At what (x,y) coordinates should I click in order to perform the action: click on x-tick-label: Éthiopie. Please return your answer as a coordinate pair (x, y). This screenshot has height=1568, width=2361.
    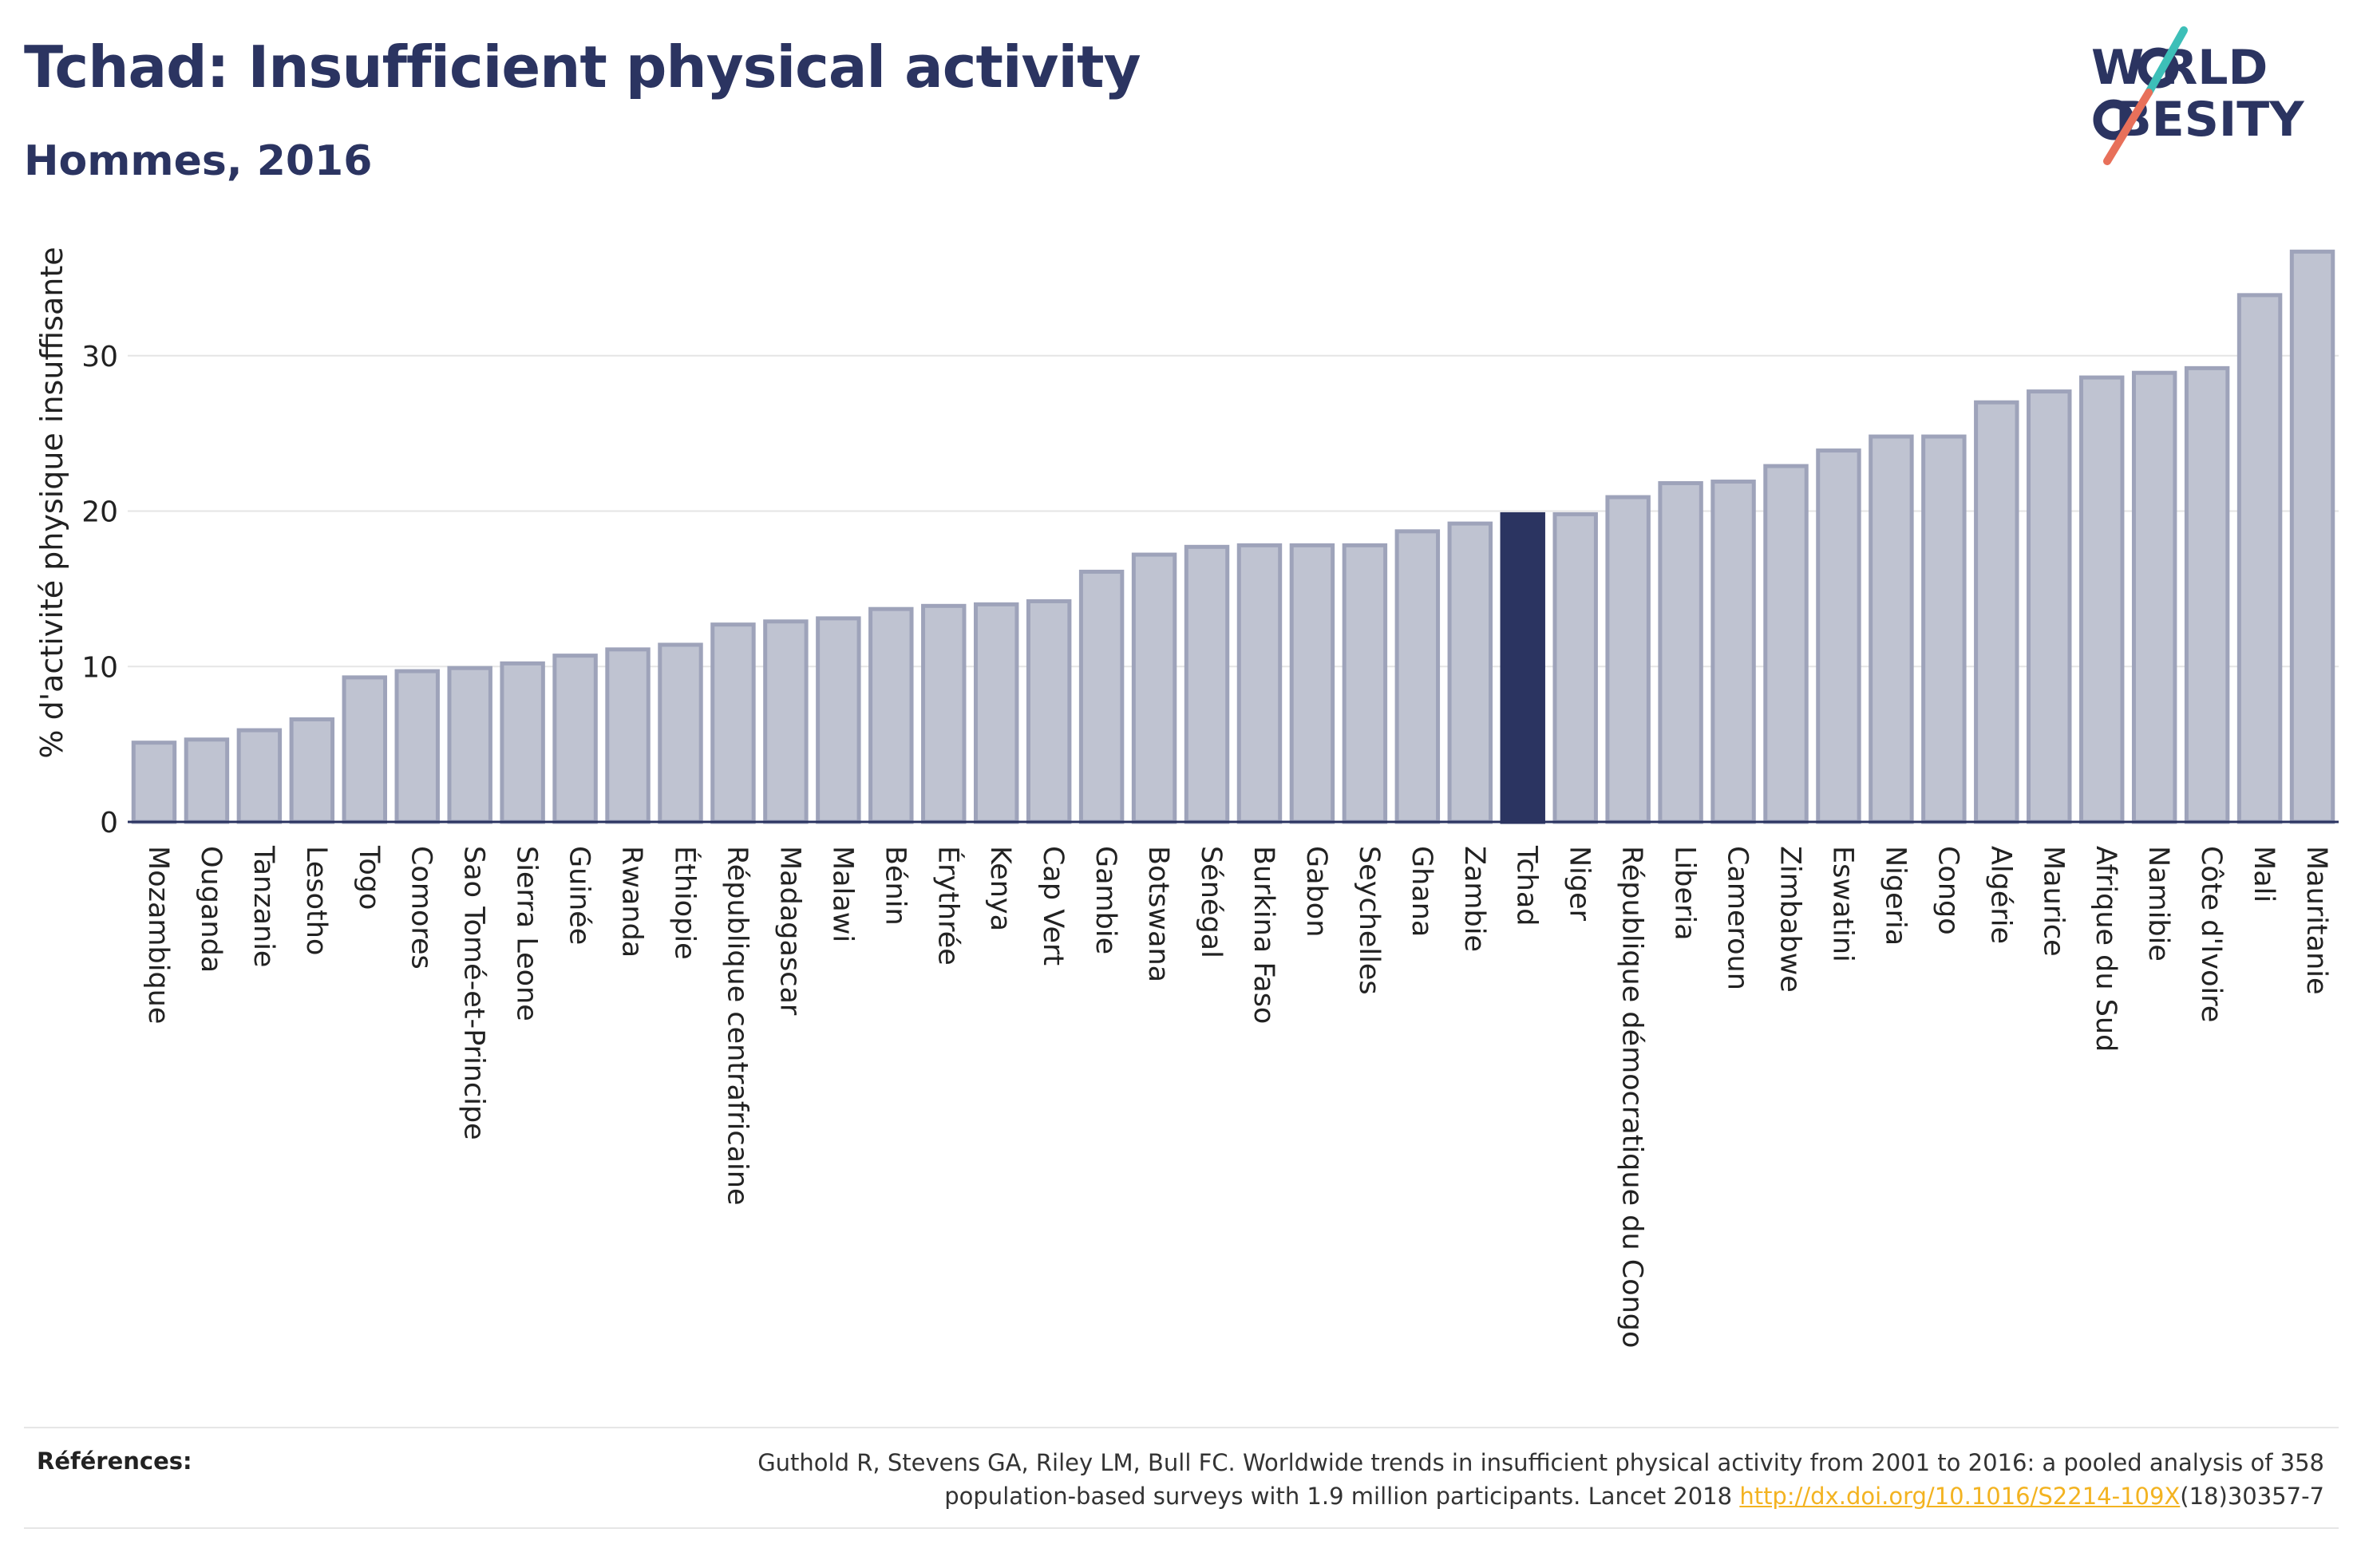
    Looking at the image, I should click on (685, 903).